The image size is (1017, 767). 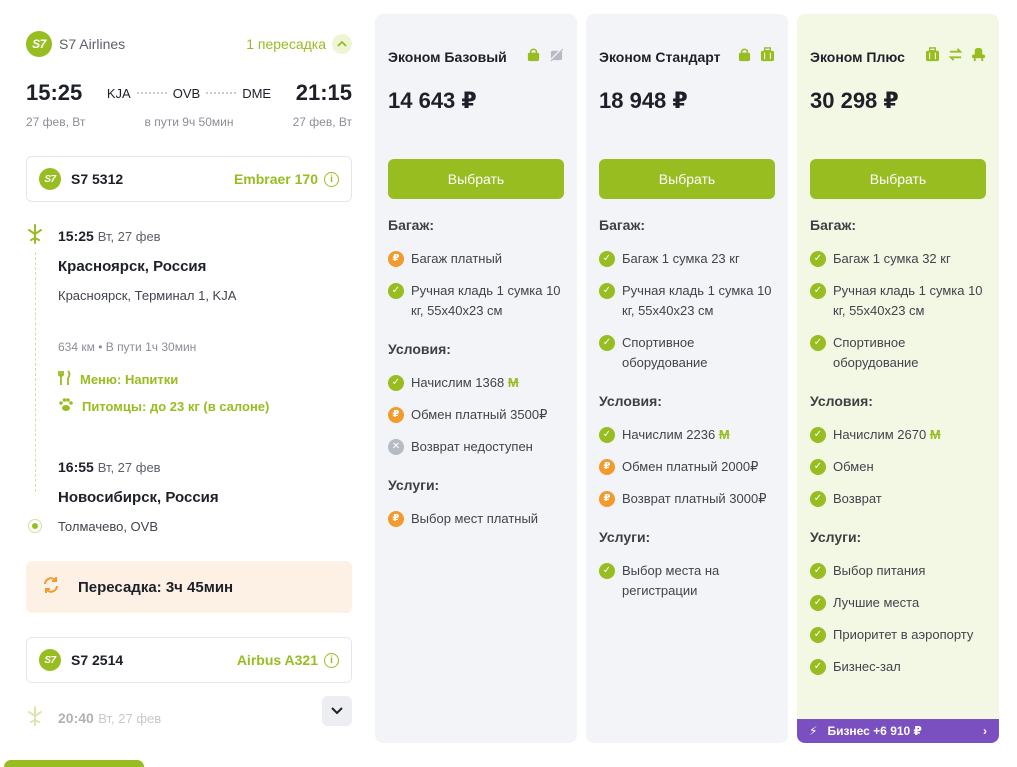 I want to click on feature-label: Начислим 1368, so click(x=458, y=382).